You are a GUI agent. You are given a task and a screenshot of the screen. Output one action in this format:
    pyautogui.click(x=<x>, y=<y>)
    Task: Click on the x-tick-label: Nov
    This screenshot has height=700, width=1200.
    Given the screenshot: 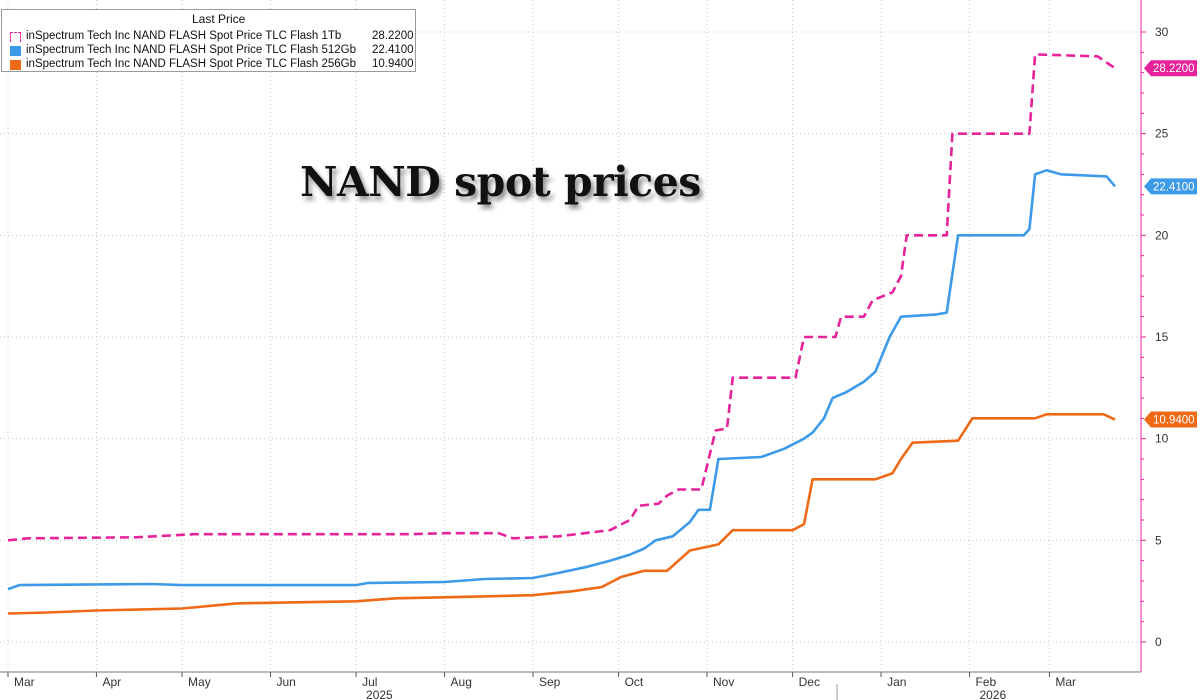 What is the action you would take?
    pyautogui.click(x=723, y=682)
    